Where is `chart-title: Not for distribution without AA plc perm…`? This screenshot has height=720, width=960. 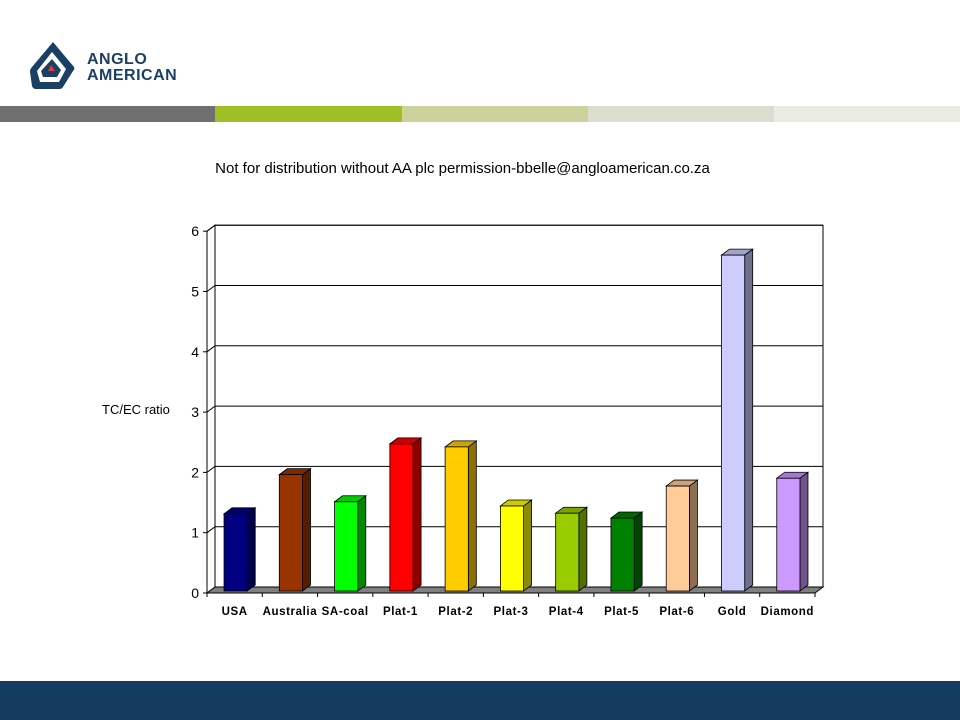
chart-title: Not for distribution without AA plc perm… is located at coordinates (462, 168).